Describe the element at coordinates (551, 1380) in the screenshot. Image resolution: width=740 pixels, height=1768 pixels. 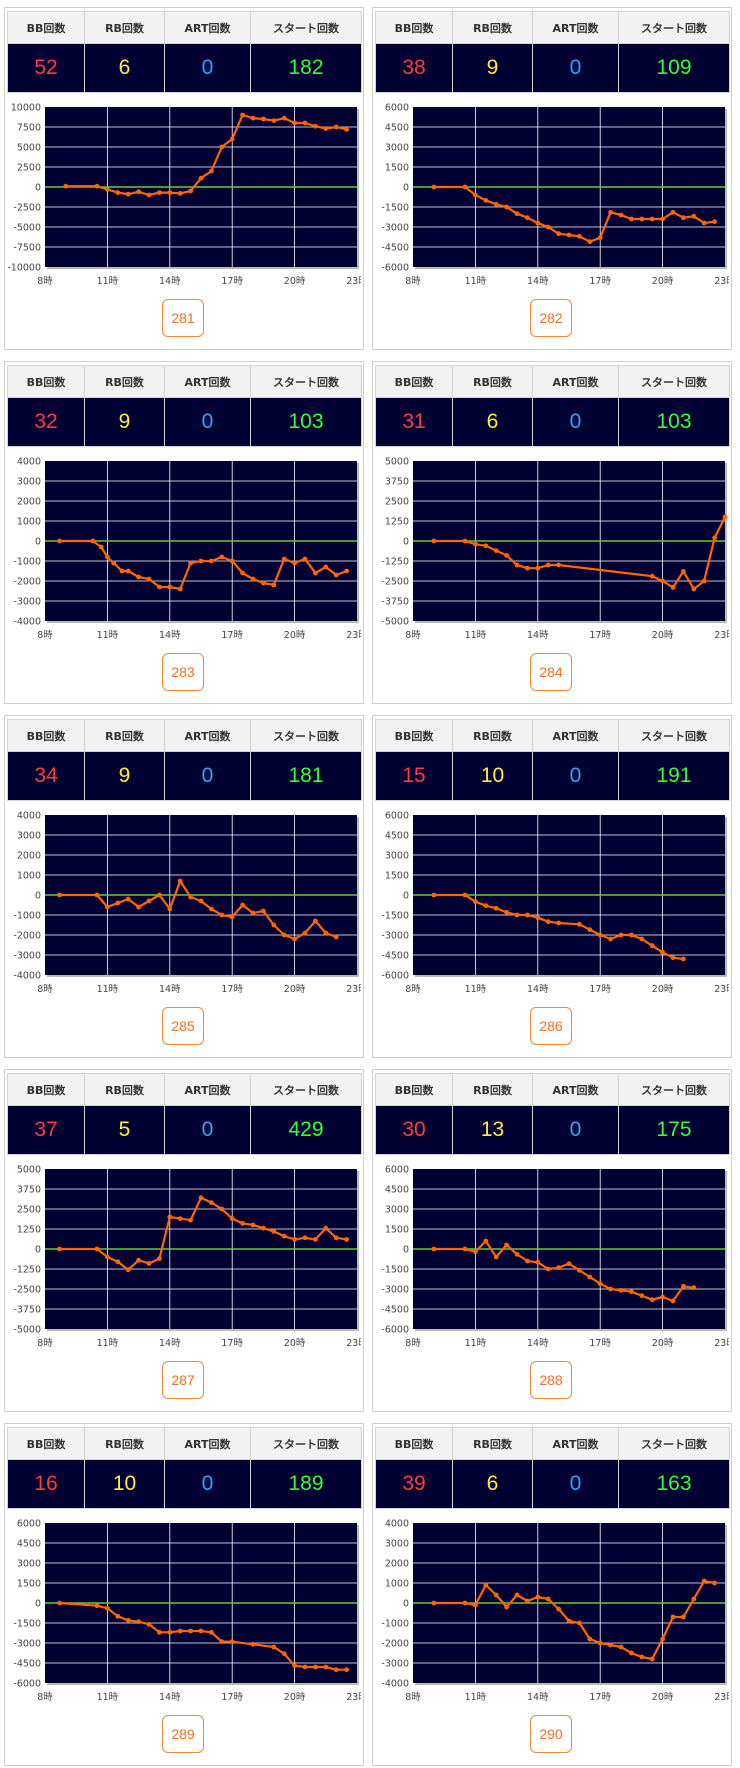
I see `machine-number-button: 288` at that location.